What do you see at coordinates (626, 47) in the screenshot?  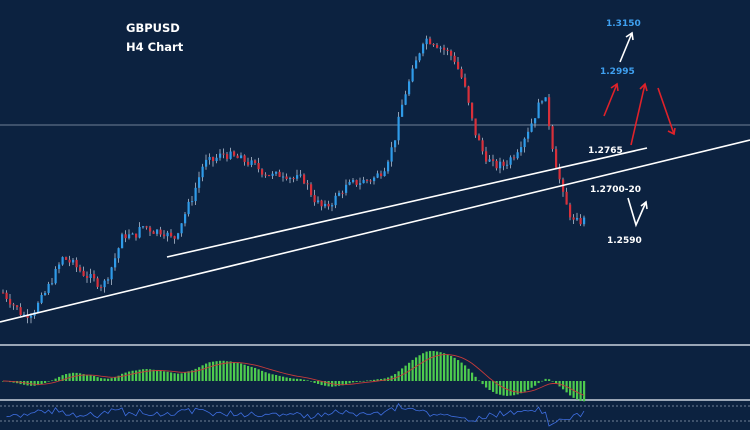 I see `white-arrow-up-to-target` at bounding box center [626, 47].